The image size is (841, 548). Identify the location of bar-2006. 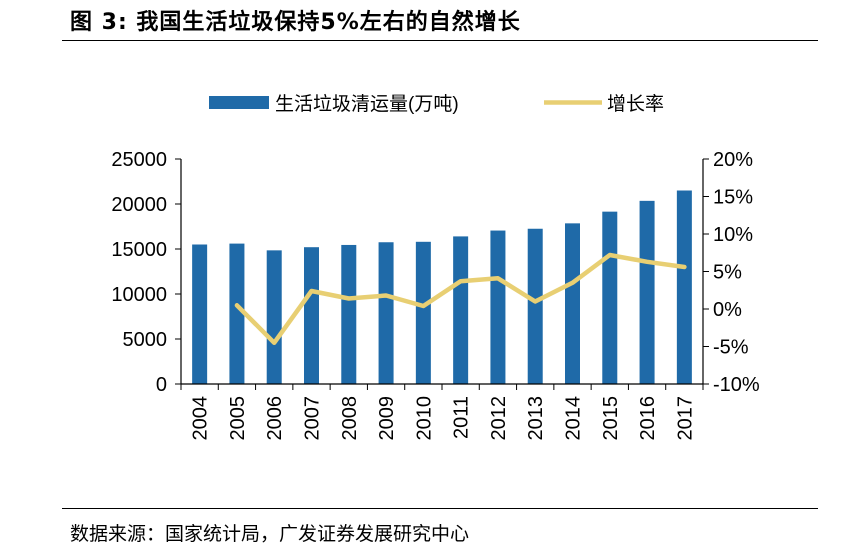
(274, 317).